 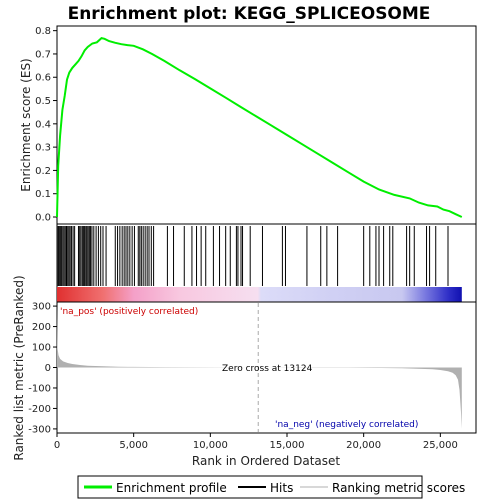 I want to click on metric-x-tick-label: 25,000, so click(x=440, y=445).